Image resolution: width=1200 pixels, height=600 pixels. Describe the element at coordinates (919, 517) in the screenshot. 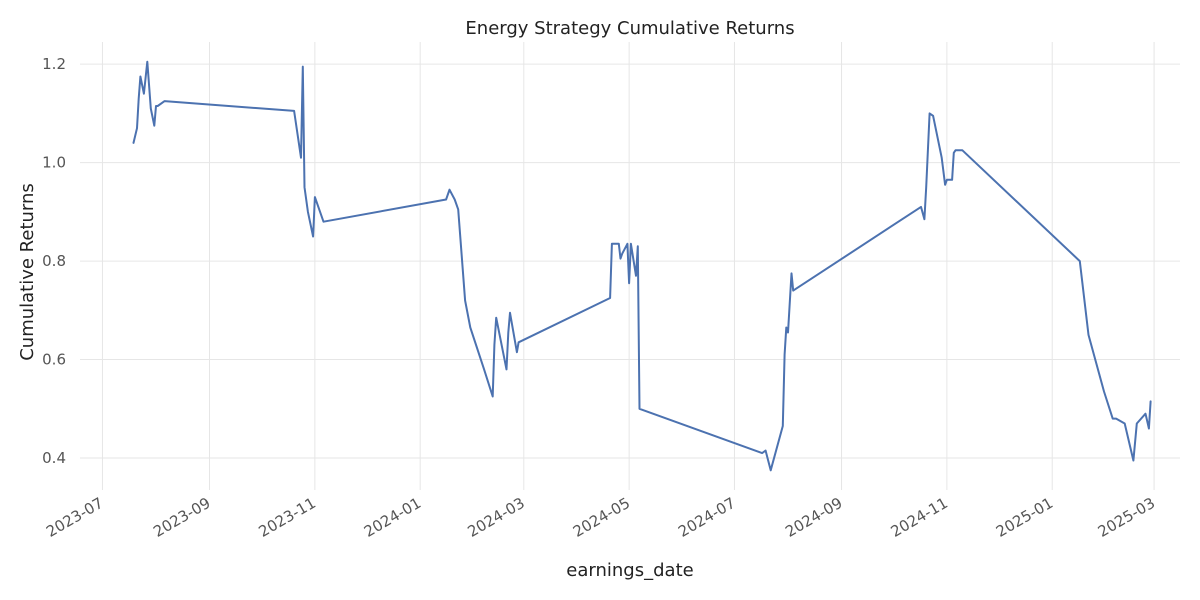

I see `x-tick-label: 2024-11` at that location.